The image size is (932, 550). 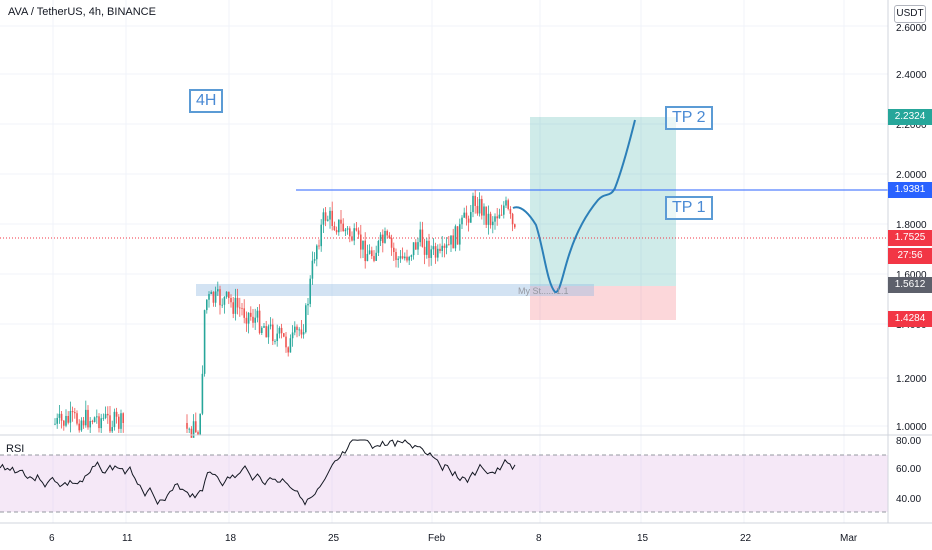 What do you see at coordinates (206, 101) in the screenshot?
I see `timeframe-label: 4H` at bounding box center [206, 101].